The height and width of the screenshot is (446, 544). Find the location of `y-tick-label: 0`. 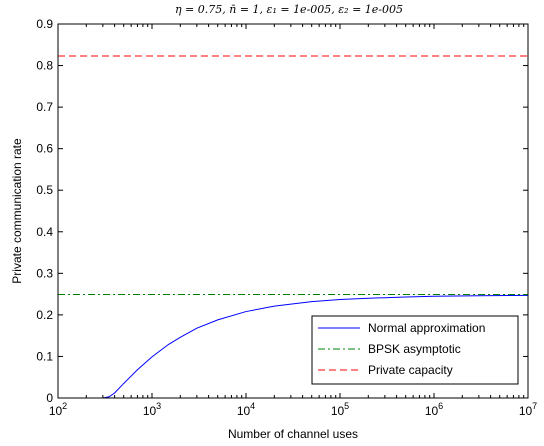

y-tick-label: 0 is located at coordinates (49, 398).